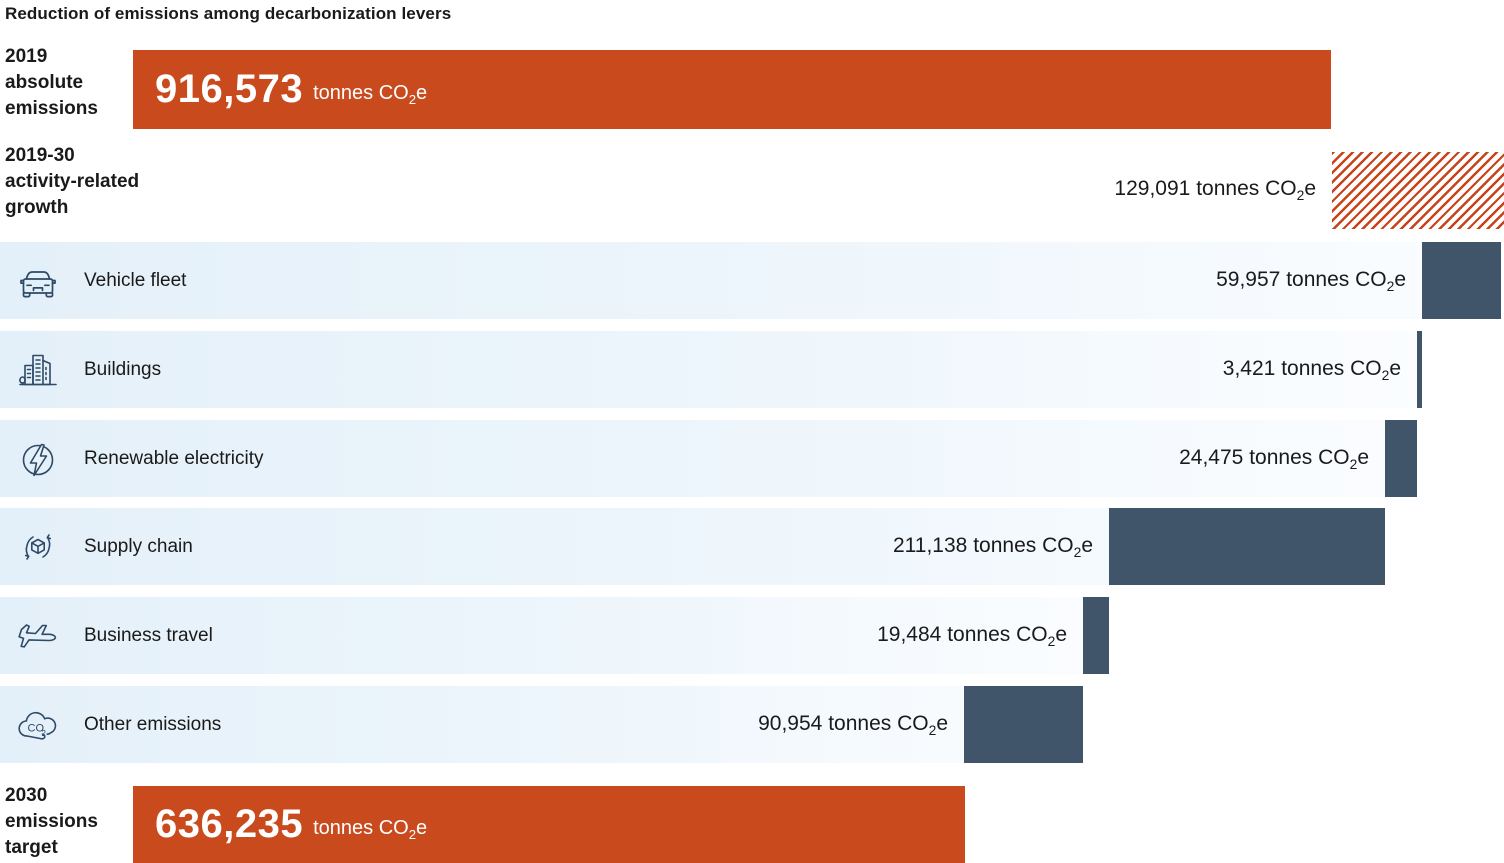 The width and height of the screenshot is (1504, 863). Describe the element at coordinates (138, 546) in the screenshot. I see `lever-label: Supply chain` at that location.